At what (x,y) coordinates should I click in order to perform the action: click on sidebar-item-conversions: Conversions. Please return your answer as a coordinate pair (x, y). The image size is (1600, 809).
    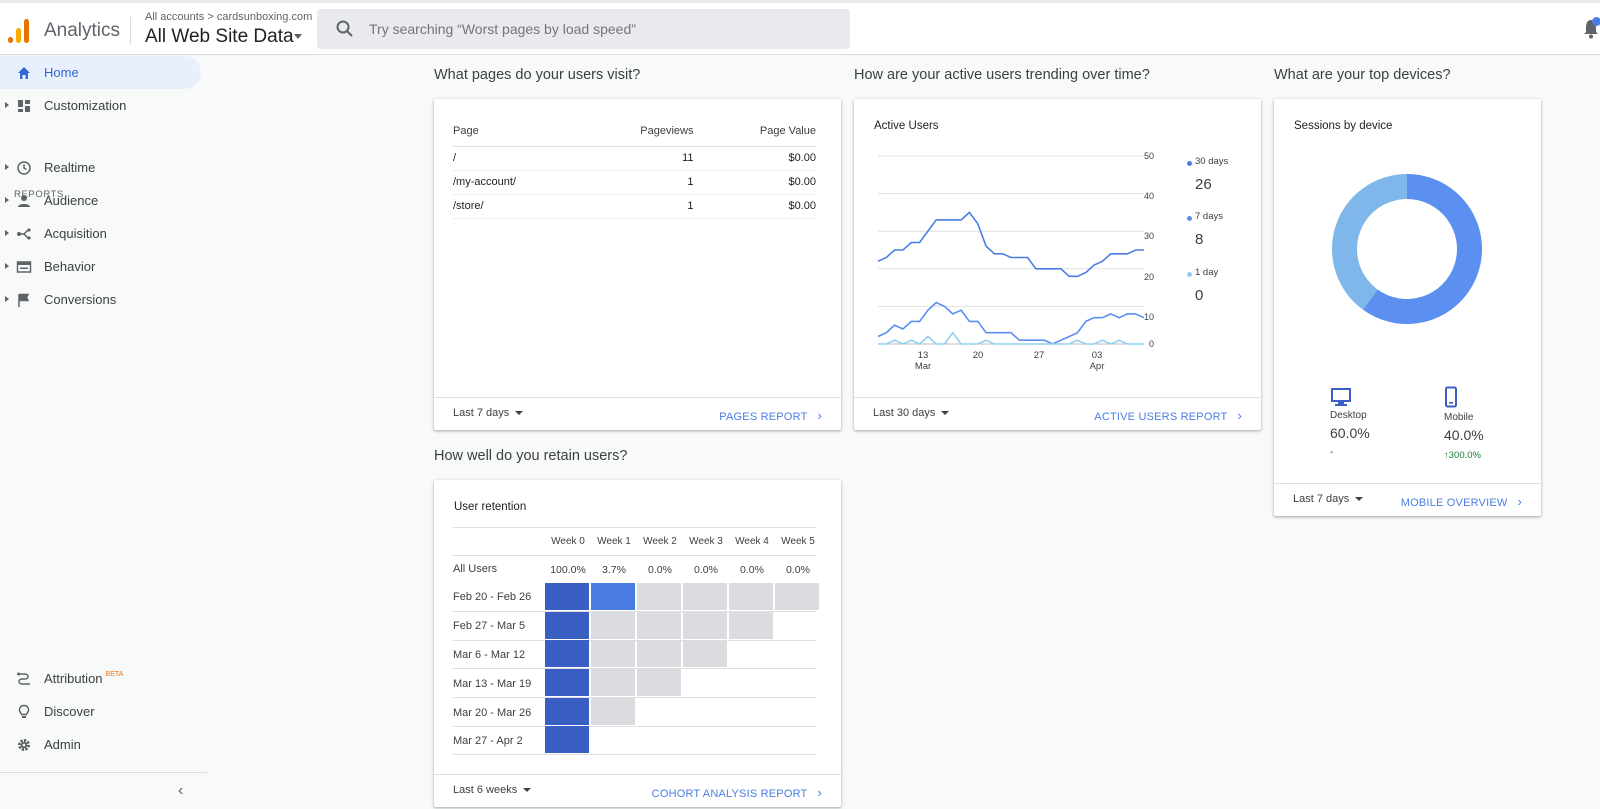
    Looking at the image, I should click on (100, 299).